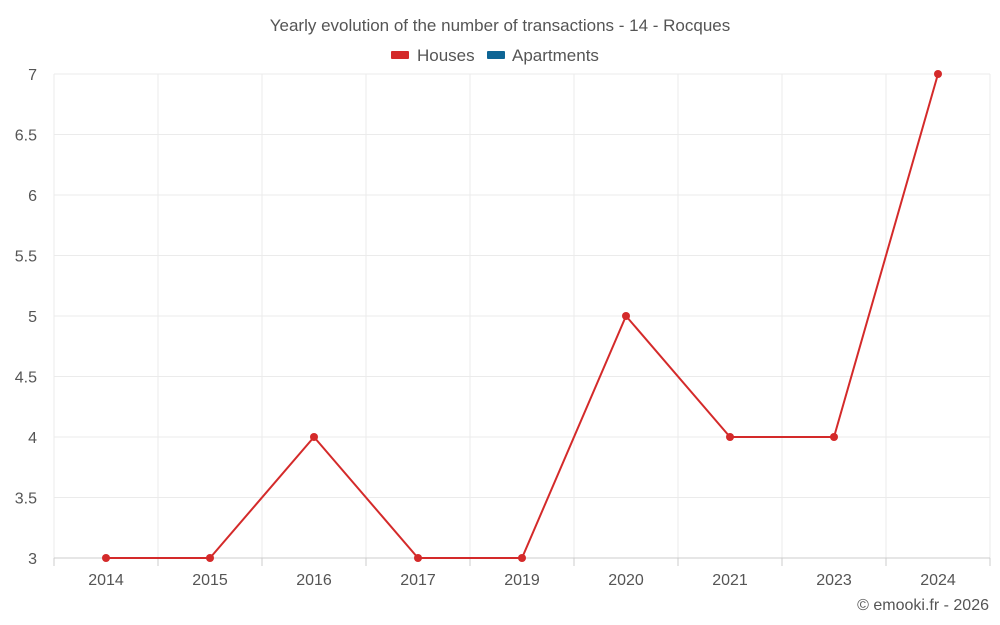  Describe the element at coordinates (26, 499) in the screenshot. I see `y-tick-label: 3.5` at that location.